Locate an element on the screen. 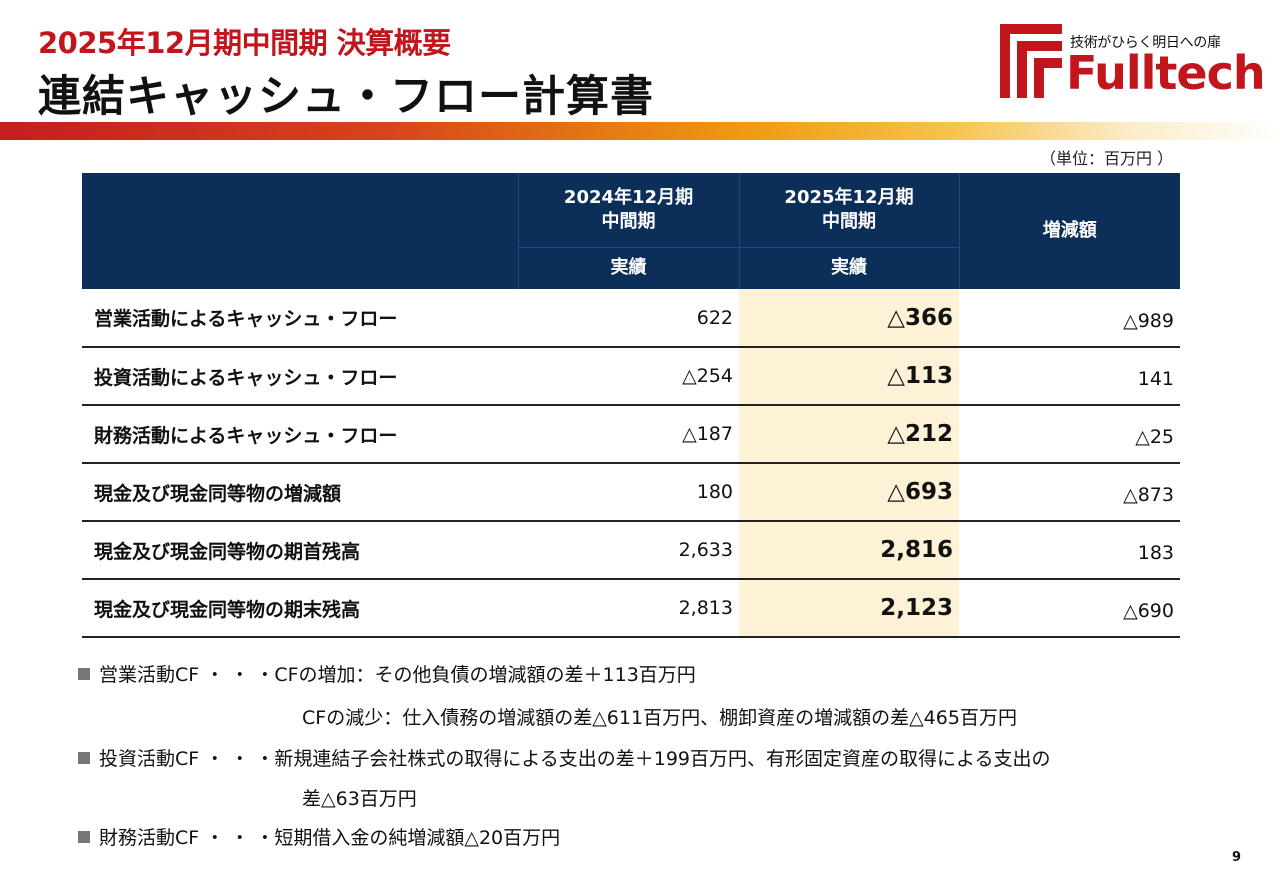  value-2025: △212 is located at coordinates (849, 434).